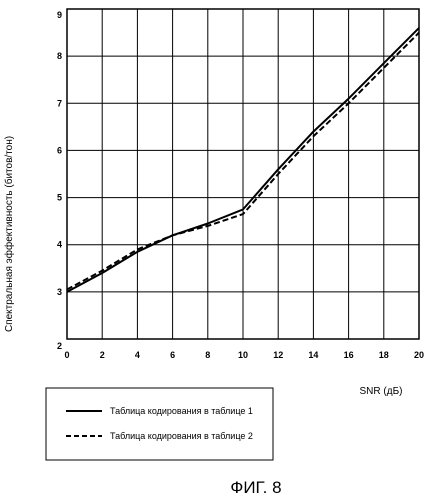 This screenshot has height=499, width=426. I want to click on y-tick-label-6: 8, so click(59, 56).